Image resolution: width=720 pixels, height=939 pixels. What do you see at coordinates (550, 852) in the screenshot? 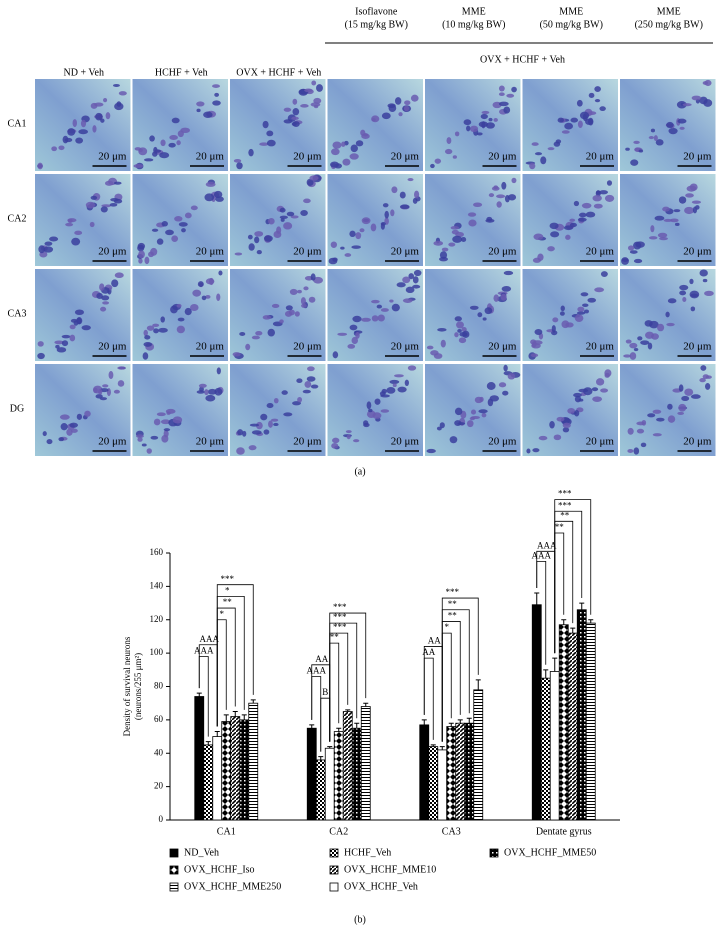
I see `legend-label: OVX_HCHF_MME50` at bounding box center [550, 852].